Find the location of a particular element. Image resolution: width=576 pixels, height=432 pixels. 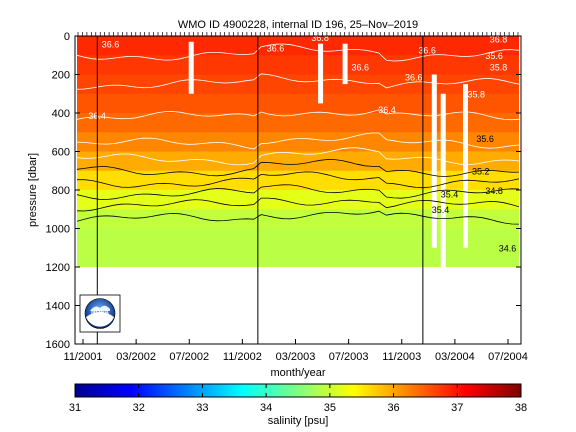

colorbar: 31 32 33 34 35 36 37 38 is located at coordinates (298, 398).